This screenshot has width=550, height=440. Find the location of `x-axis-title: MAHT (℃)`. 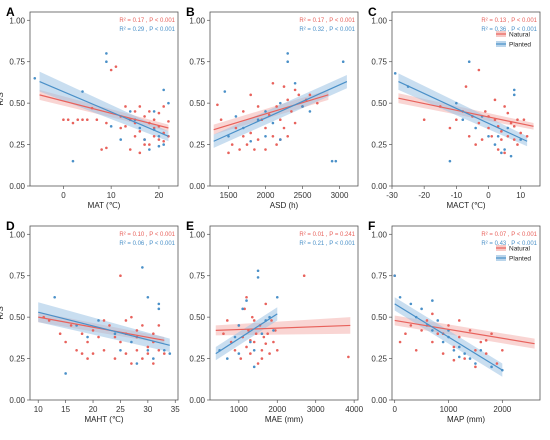

x-axis-title: MAHT (℃) is located at coordinates (103, 419).